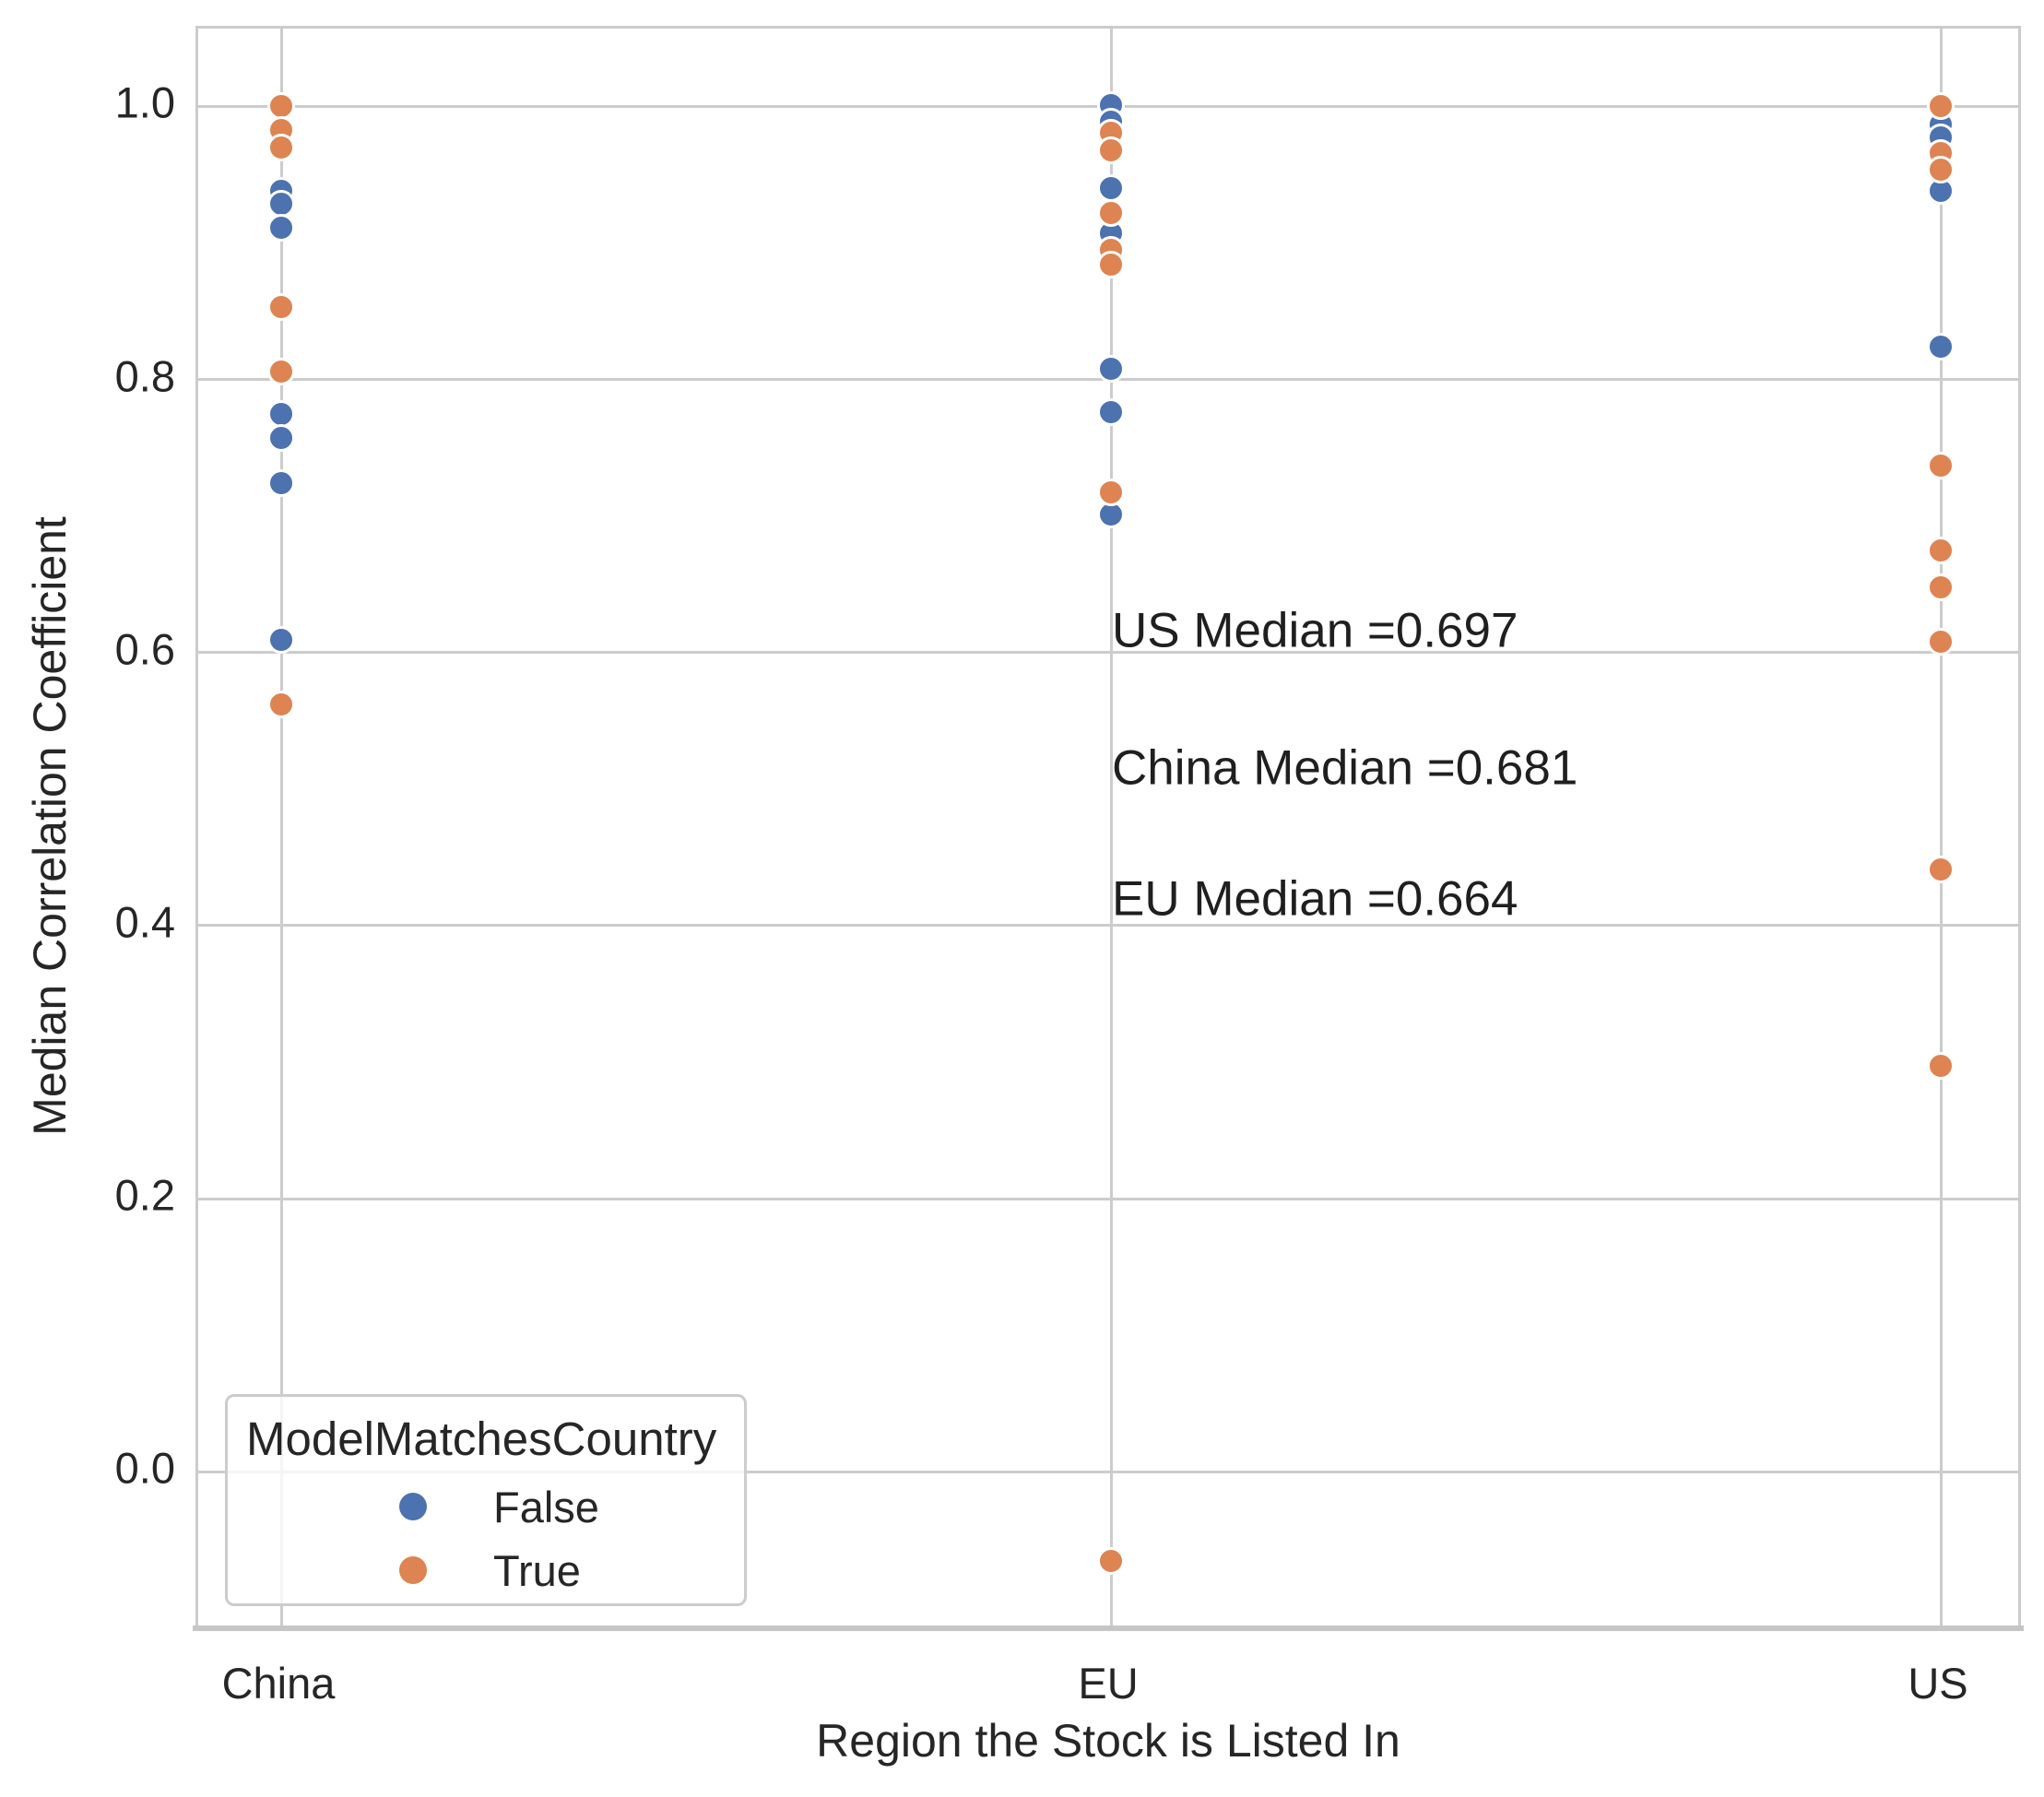  Describe the element at coordinates (546, 1506) in the screenshot. I see `legend-label-false: False` at that location.